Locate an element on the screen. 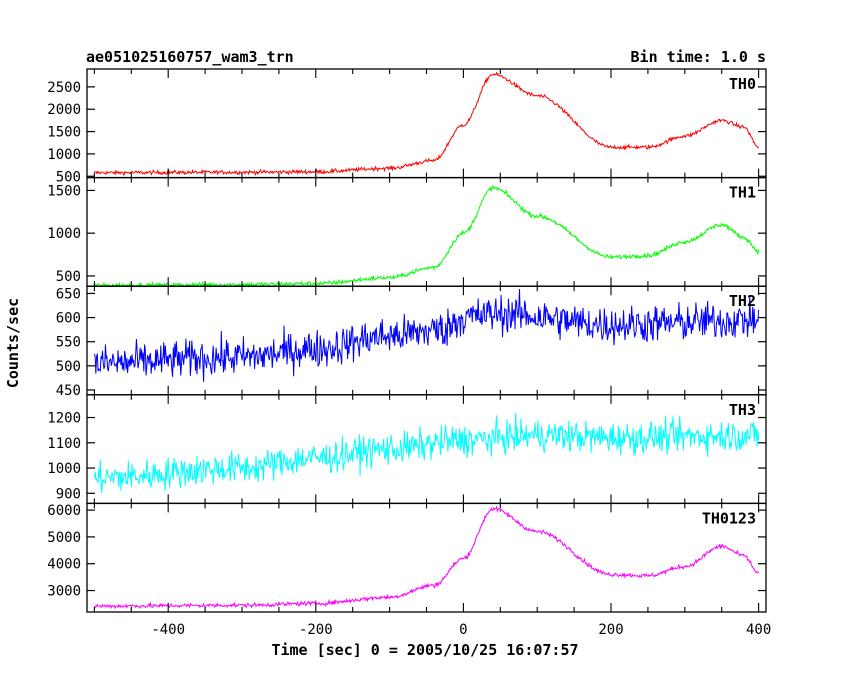 This screenshot has height=680, width=850. panel-label-TH0123: TH0123 is located at coordinates (729, 518).